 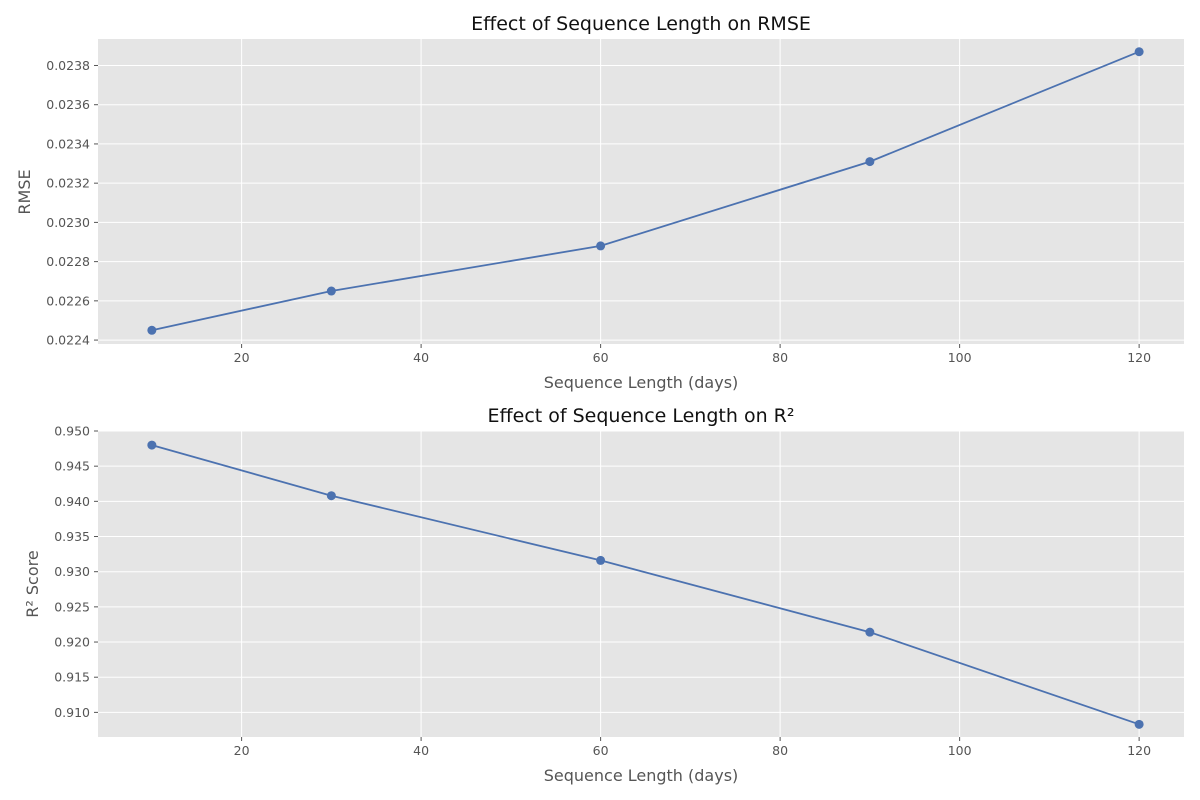 What do you see at coordinates (72, 501) in the screenshot?
I see `r2-y-tick-label: 0.940` at bounding box center [72, 501].